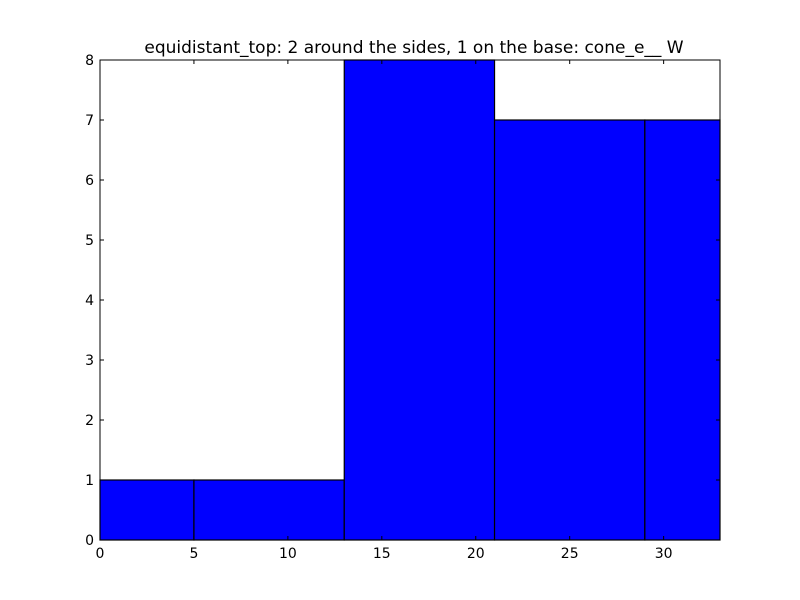 The image size is (800, 600). I want to click on y-tick-label-1: 1, so click(89, 481).